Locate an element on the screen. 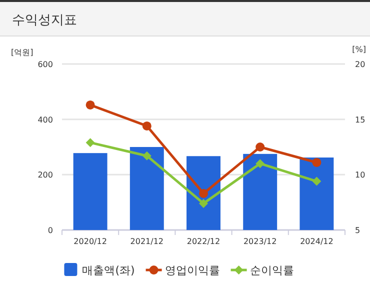  y2label: [%] is located at coordinates (359, 49).